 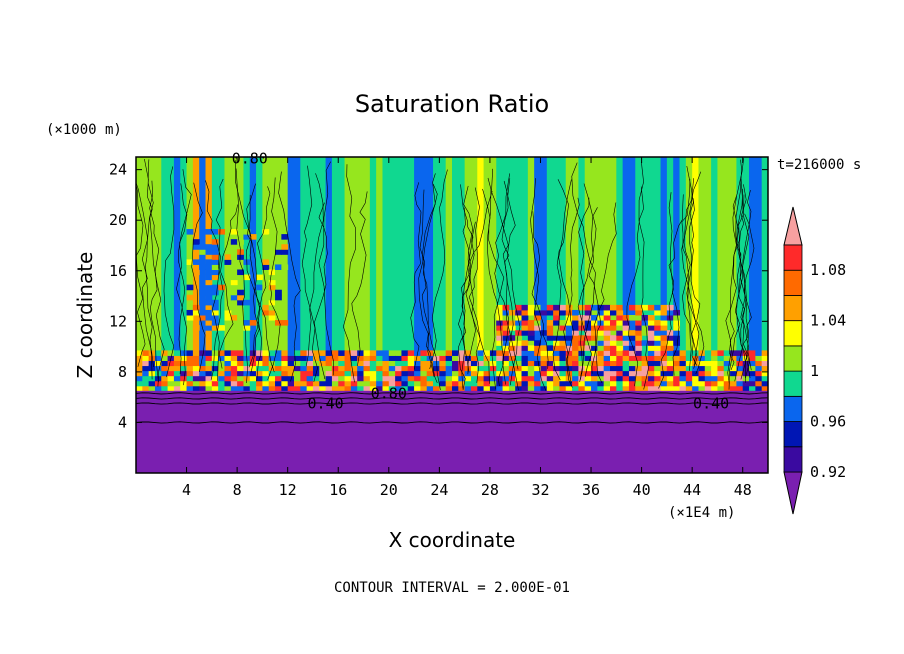 What do you see at coordinates (642, 490) in the screenshot?
I see `x-tick-label: 40` at bounding box center [642, 490].